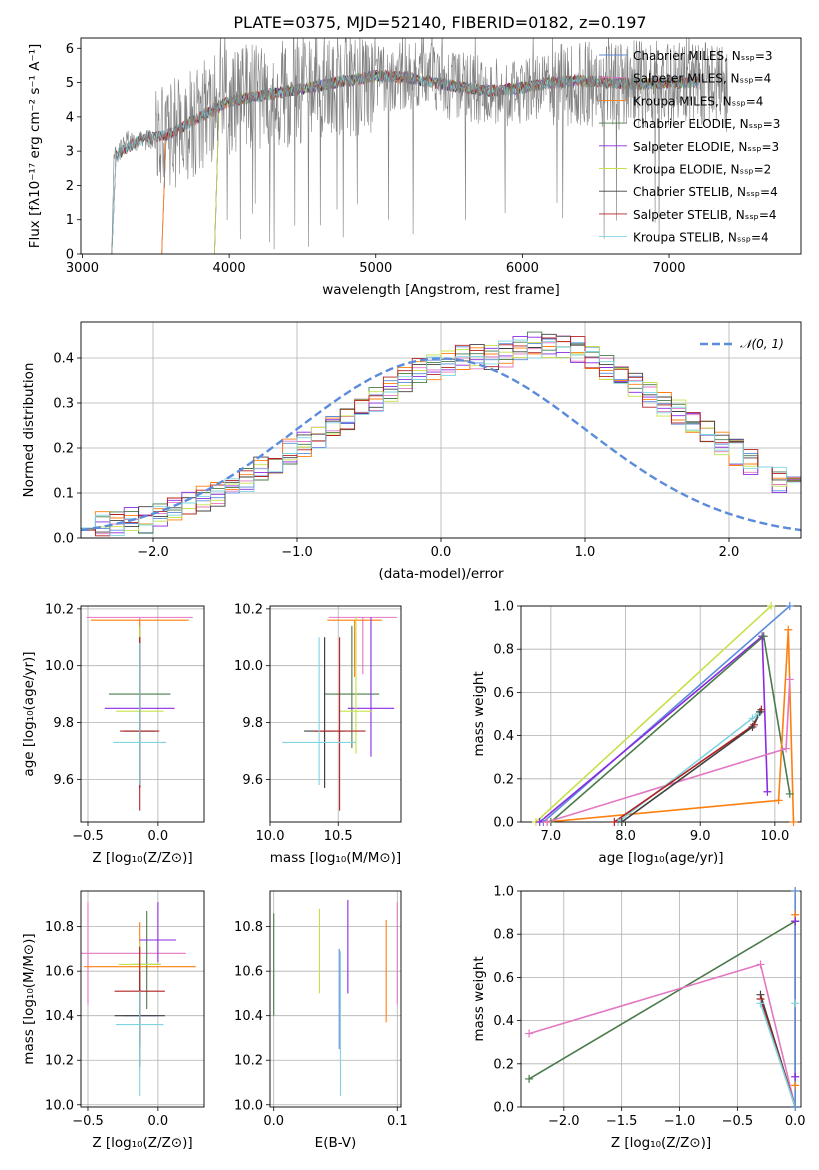  I want to click on weight_vs_Z-ylabel: mass weight, so click(479, 998).